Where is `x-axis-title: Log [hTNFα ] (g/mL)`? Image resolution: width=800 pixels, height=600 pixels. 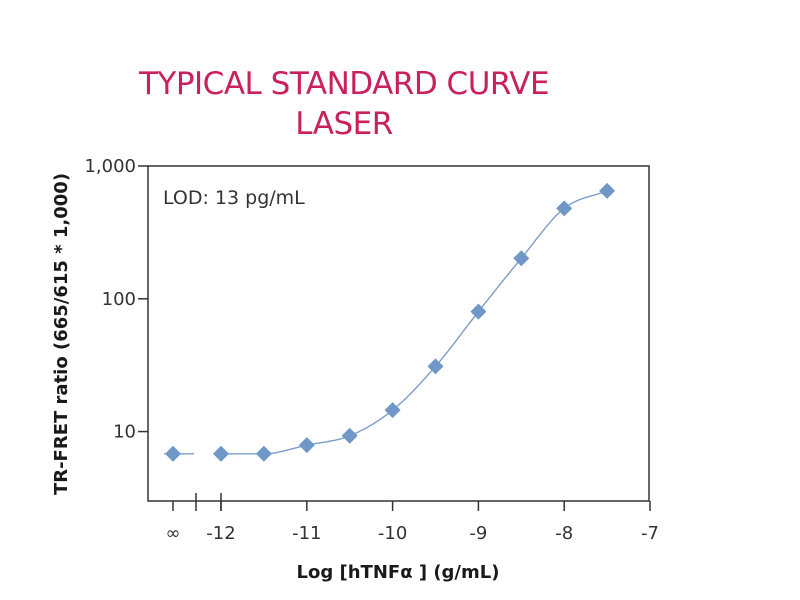 x-axis-title: Log [hTNFα ] (g/mL) is located at coordinates (398, 572).